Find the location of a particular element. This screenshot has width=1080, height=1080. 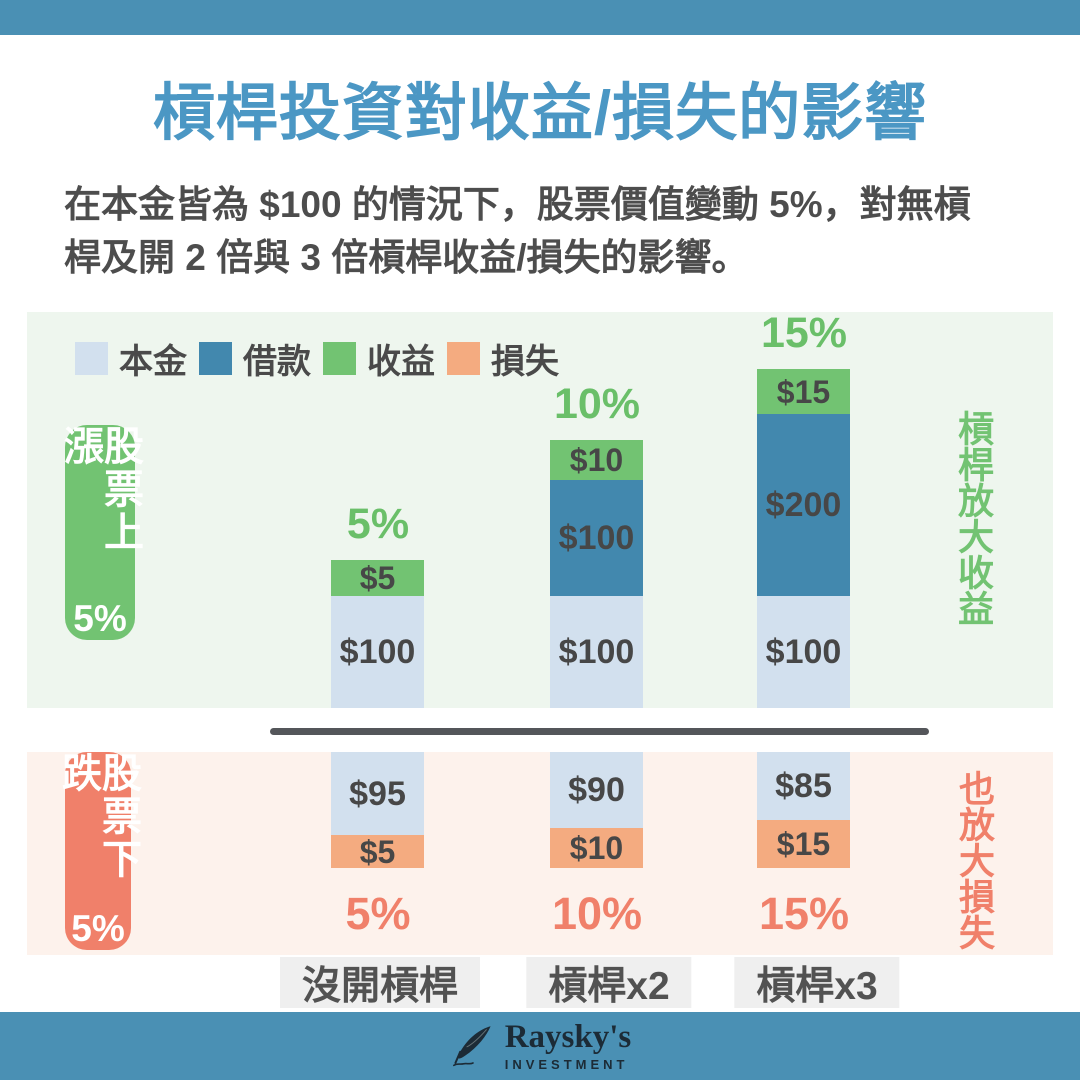

bottom-accent-bar is located at coordinates (540, 1046).